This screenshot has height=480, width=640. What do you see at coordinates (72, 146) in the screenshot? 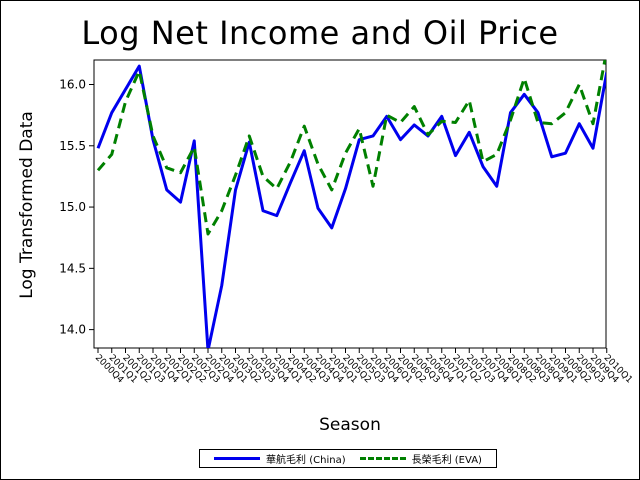
I see `y-tick-label: 15.5` at bounding box center [72, 146].